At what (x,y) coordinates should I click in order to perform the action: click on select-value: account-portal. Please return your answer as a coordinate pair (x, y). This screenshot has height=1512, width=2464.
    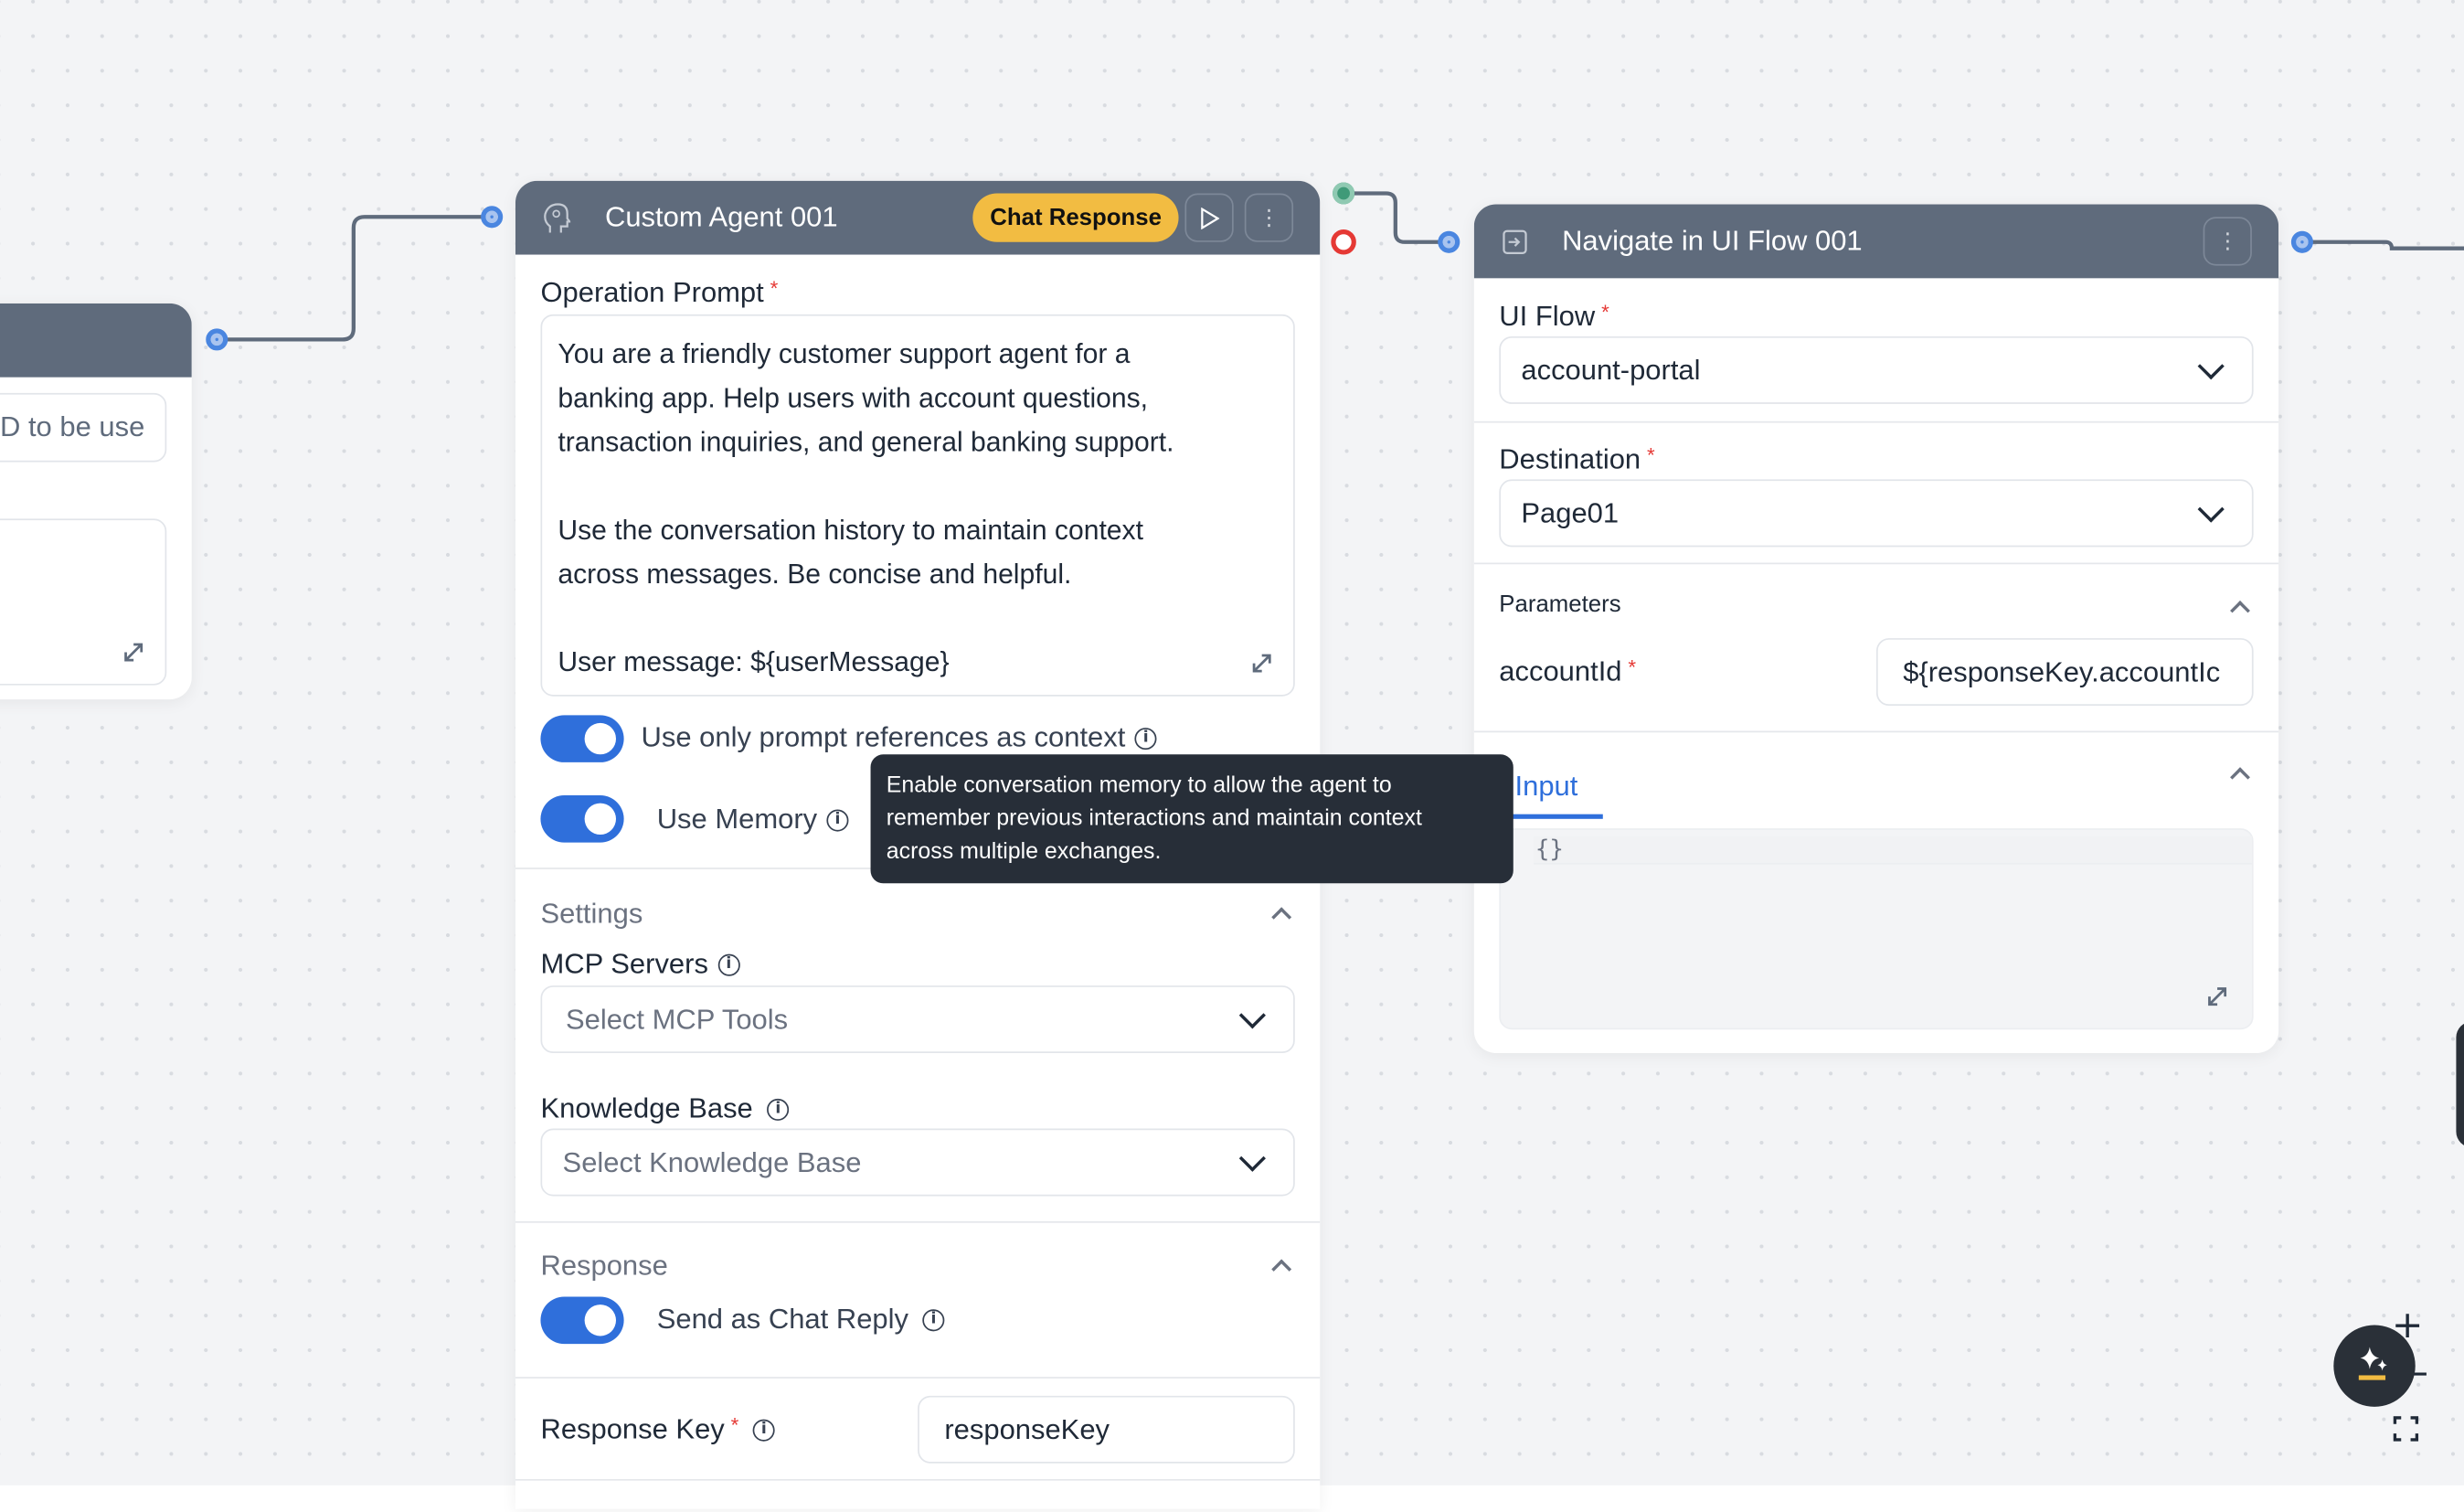
    Looking at the image, I should click on (1611, 369).